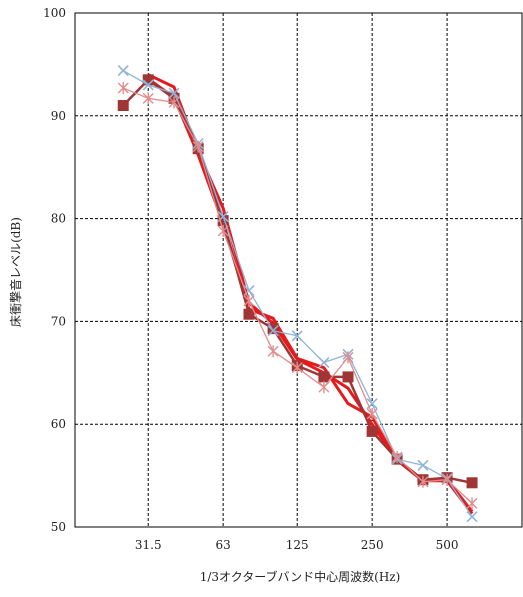  Describe the element at coordinates (223, 545) in the screenshot. I see `x-tick-label: 63` at that location.